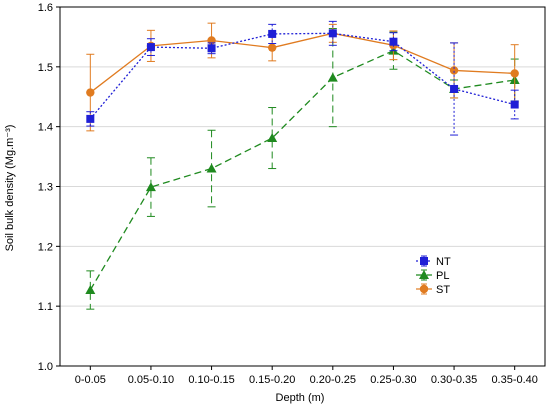  I want to click on legend: NT PL ST, so click(433, 275).